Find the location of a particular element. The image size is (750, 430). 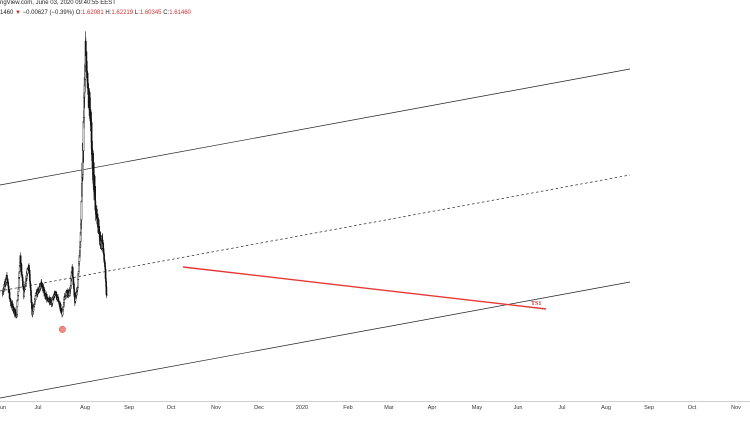

x-tick-label: Mar is located at coordinates (389, 408).